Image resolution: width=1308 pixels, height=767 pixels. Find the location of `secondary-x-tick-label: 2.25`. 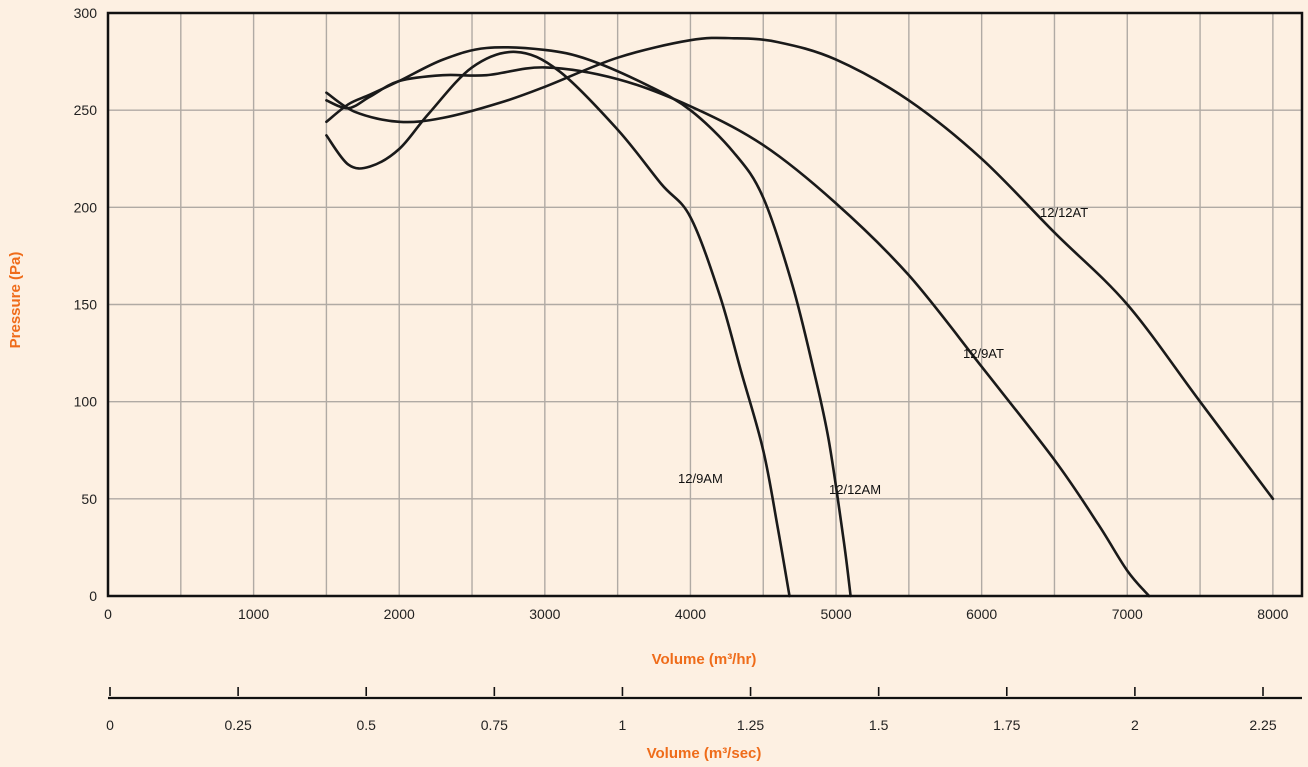

secondary-x-tick-label: 2.25 is located at coordinates (1262, 725).